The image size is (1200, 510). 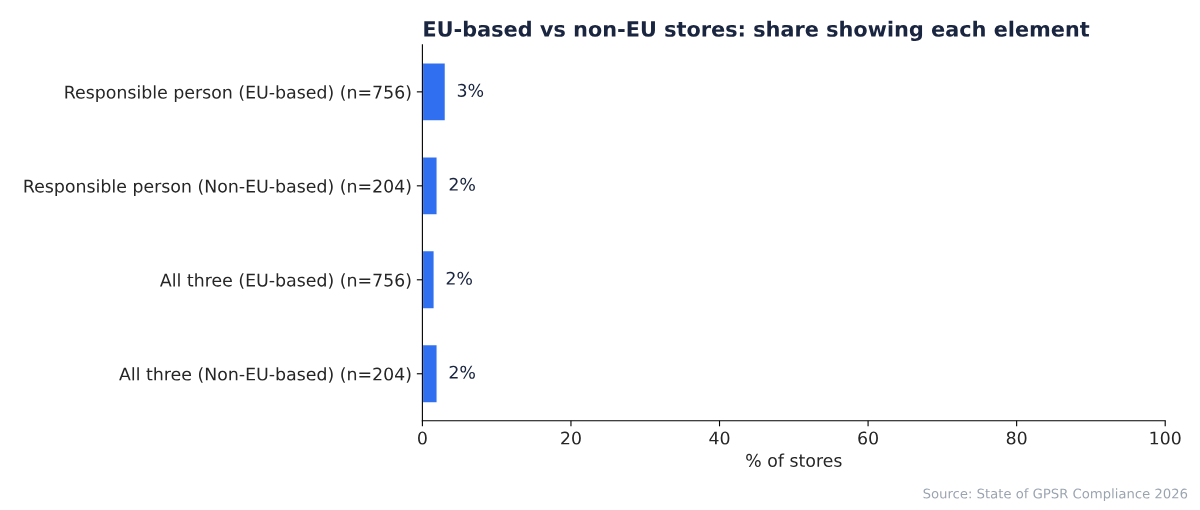 What do you see at coordinates (217, 188) in the screenshot?
I see `y-tick-label: Responsible person (Non-EU-based) (n=204)` at bounding box center [217, 188].